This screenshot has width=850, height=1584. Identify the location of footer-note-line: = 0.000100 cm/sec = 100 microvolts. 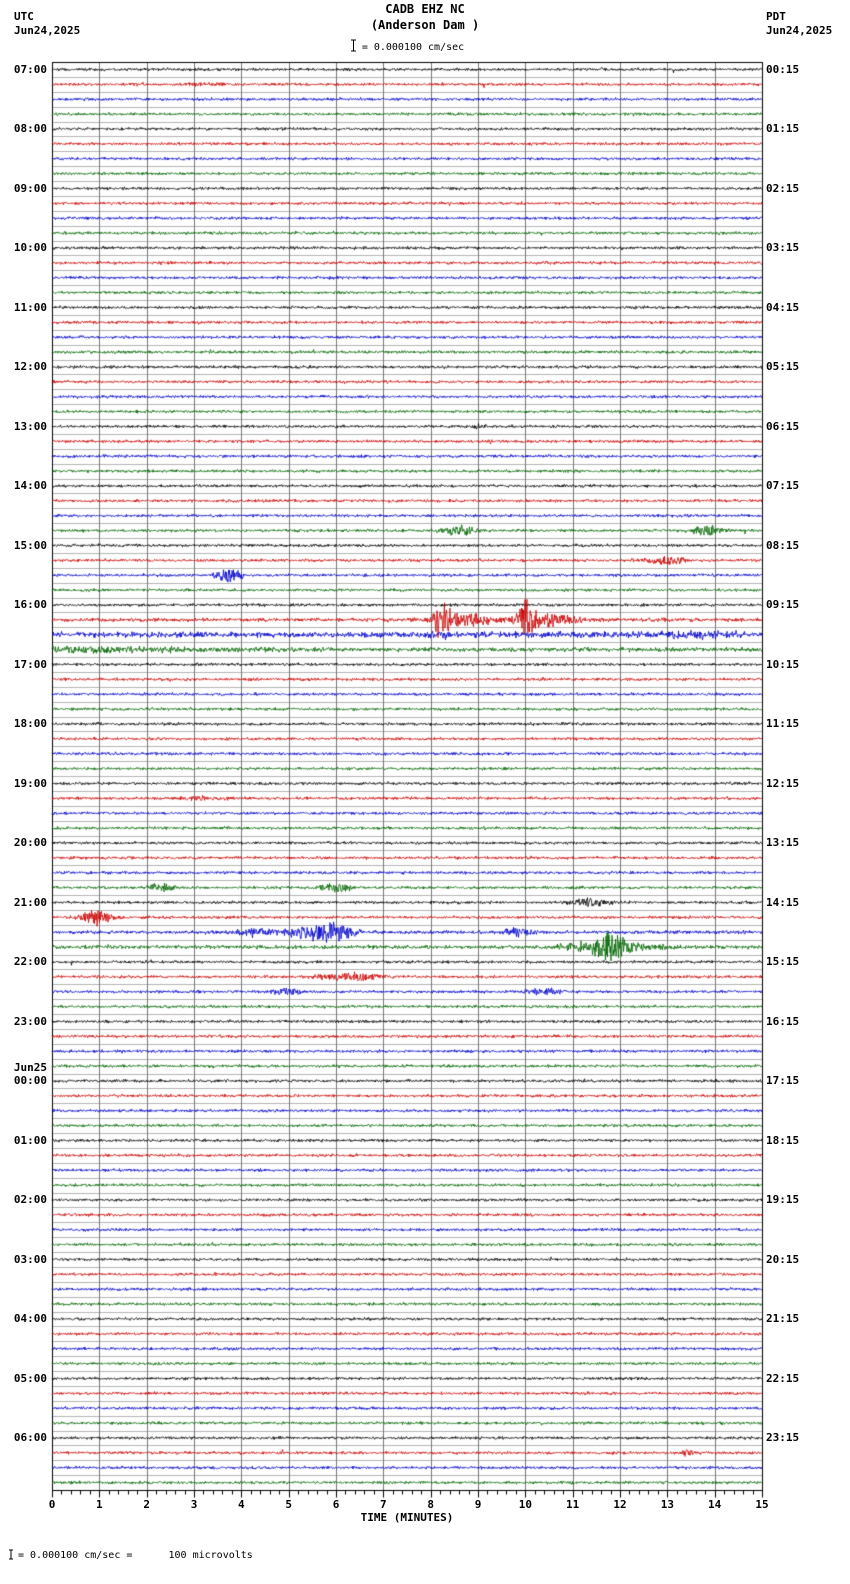
(130, 1555).